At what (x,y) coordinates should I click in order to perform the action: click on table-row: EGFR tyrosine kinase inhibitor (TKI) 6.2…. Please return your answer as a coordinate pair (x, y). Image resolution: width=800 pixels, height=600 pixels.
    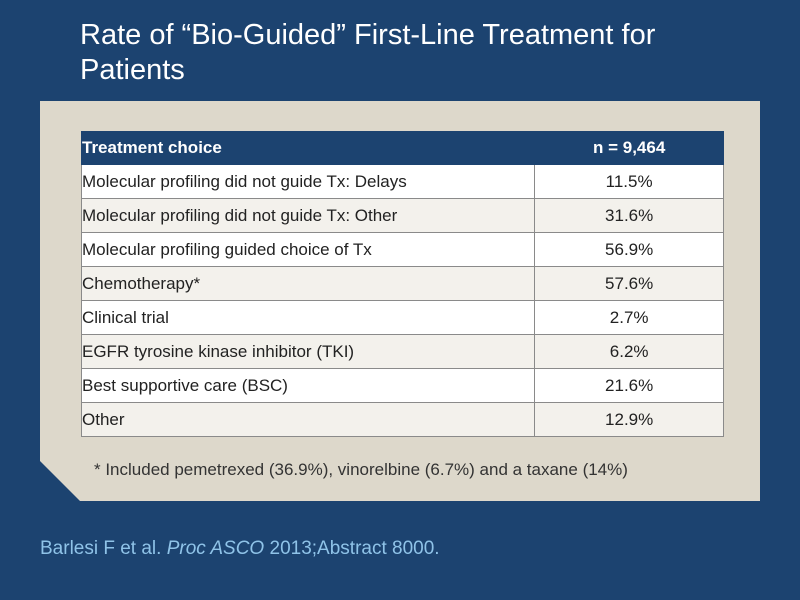
    Looking at the image, I should click on (402, 351).